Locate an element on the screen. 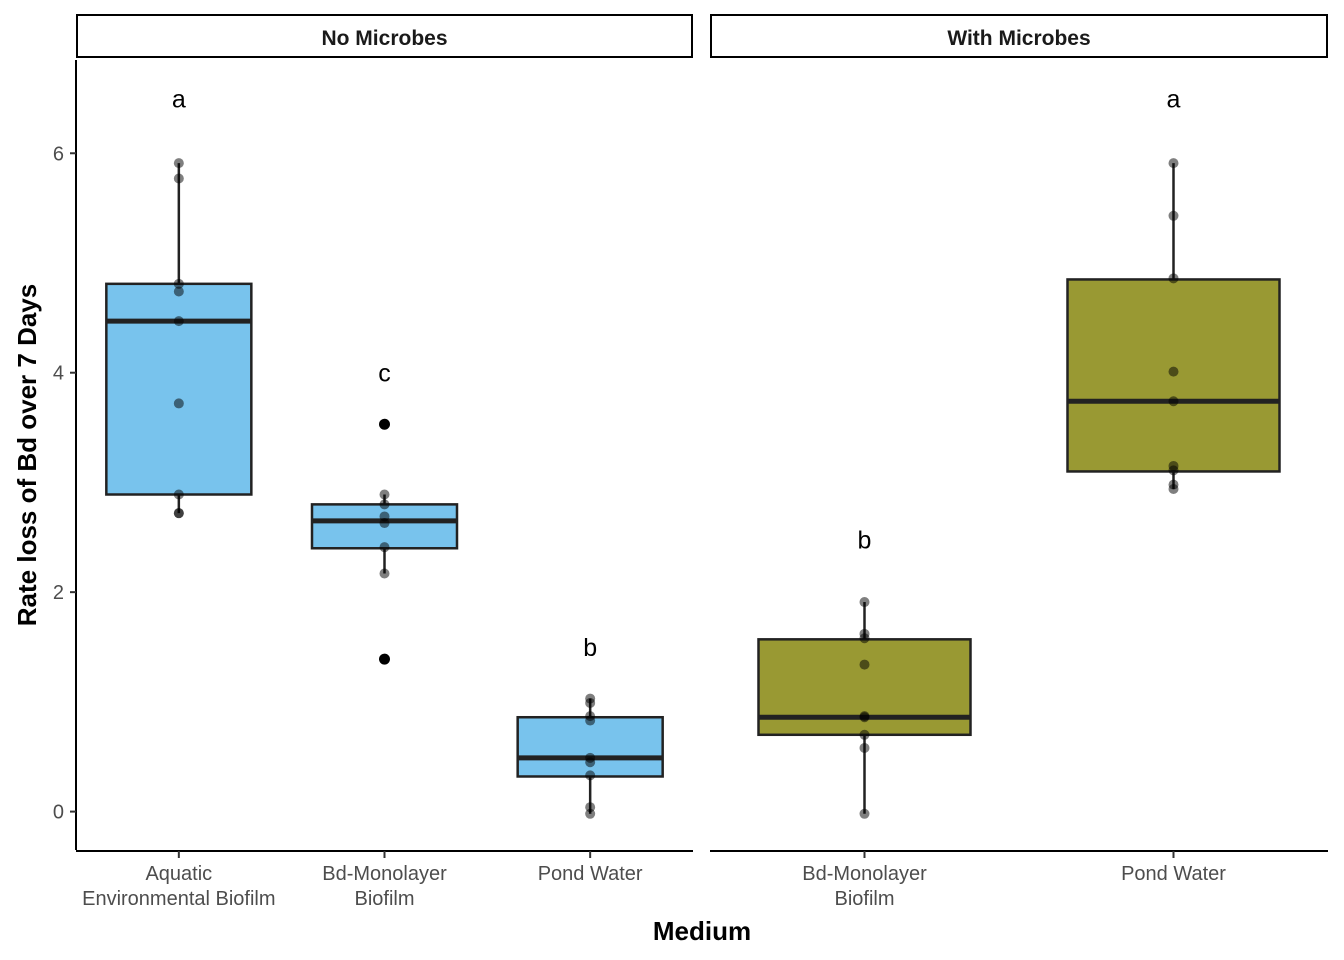 This screenshot has height=960, width=1344. facet-strip-label: With Microbes is located at coordinates (1018, 38).